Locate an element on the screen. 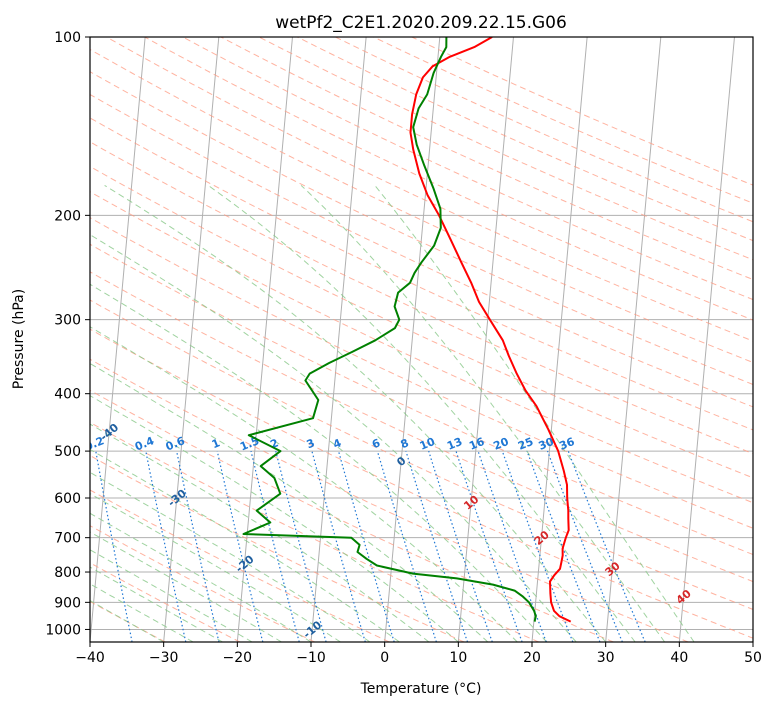  y-tick-label: 900 is located at coordinates (67, 603).